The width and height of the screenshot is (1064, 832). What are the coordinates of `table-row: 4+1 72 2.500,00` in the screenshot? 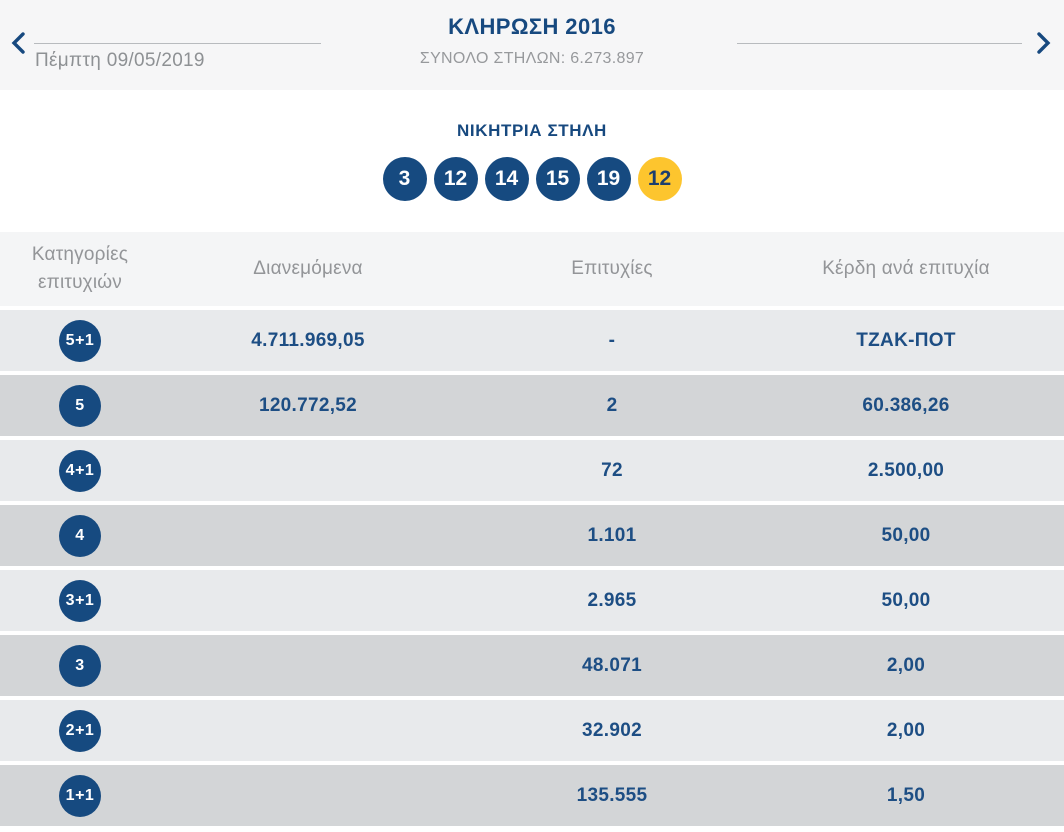 It's located at (532, 472).